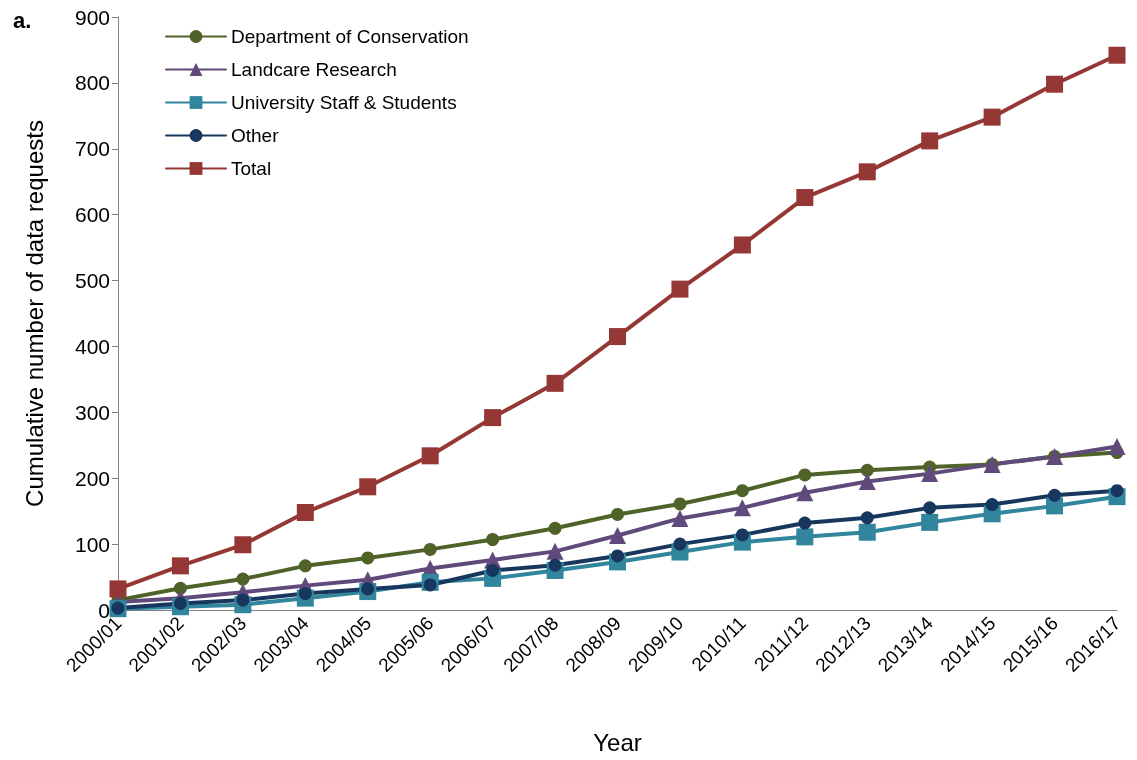  What do you see at coordinates (92, 83) in the screenshot?
I see `y-tick-label: 800` at bounding box center [92, 83].